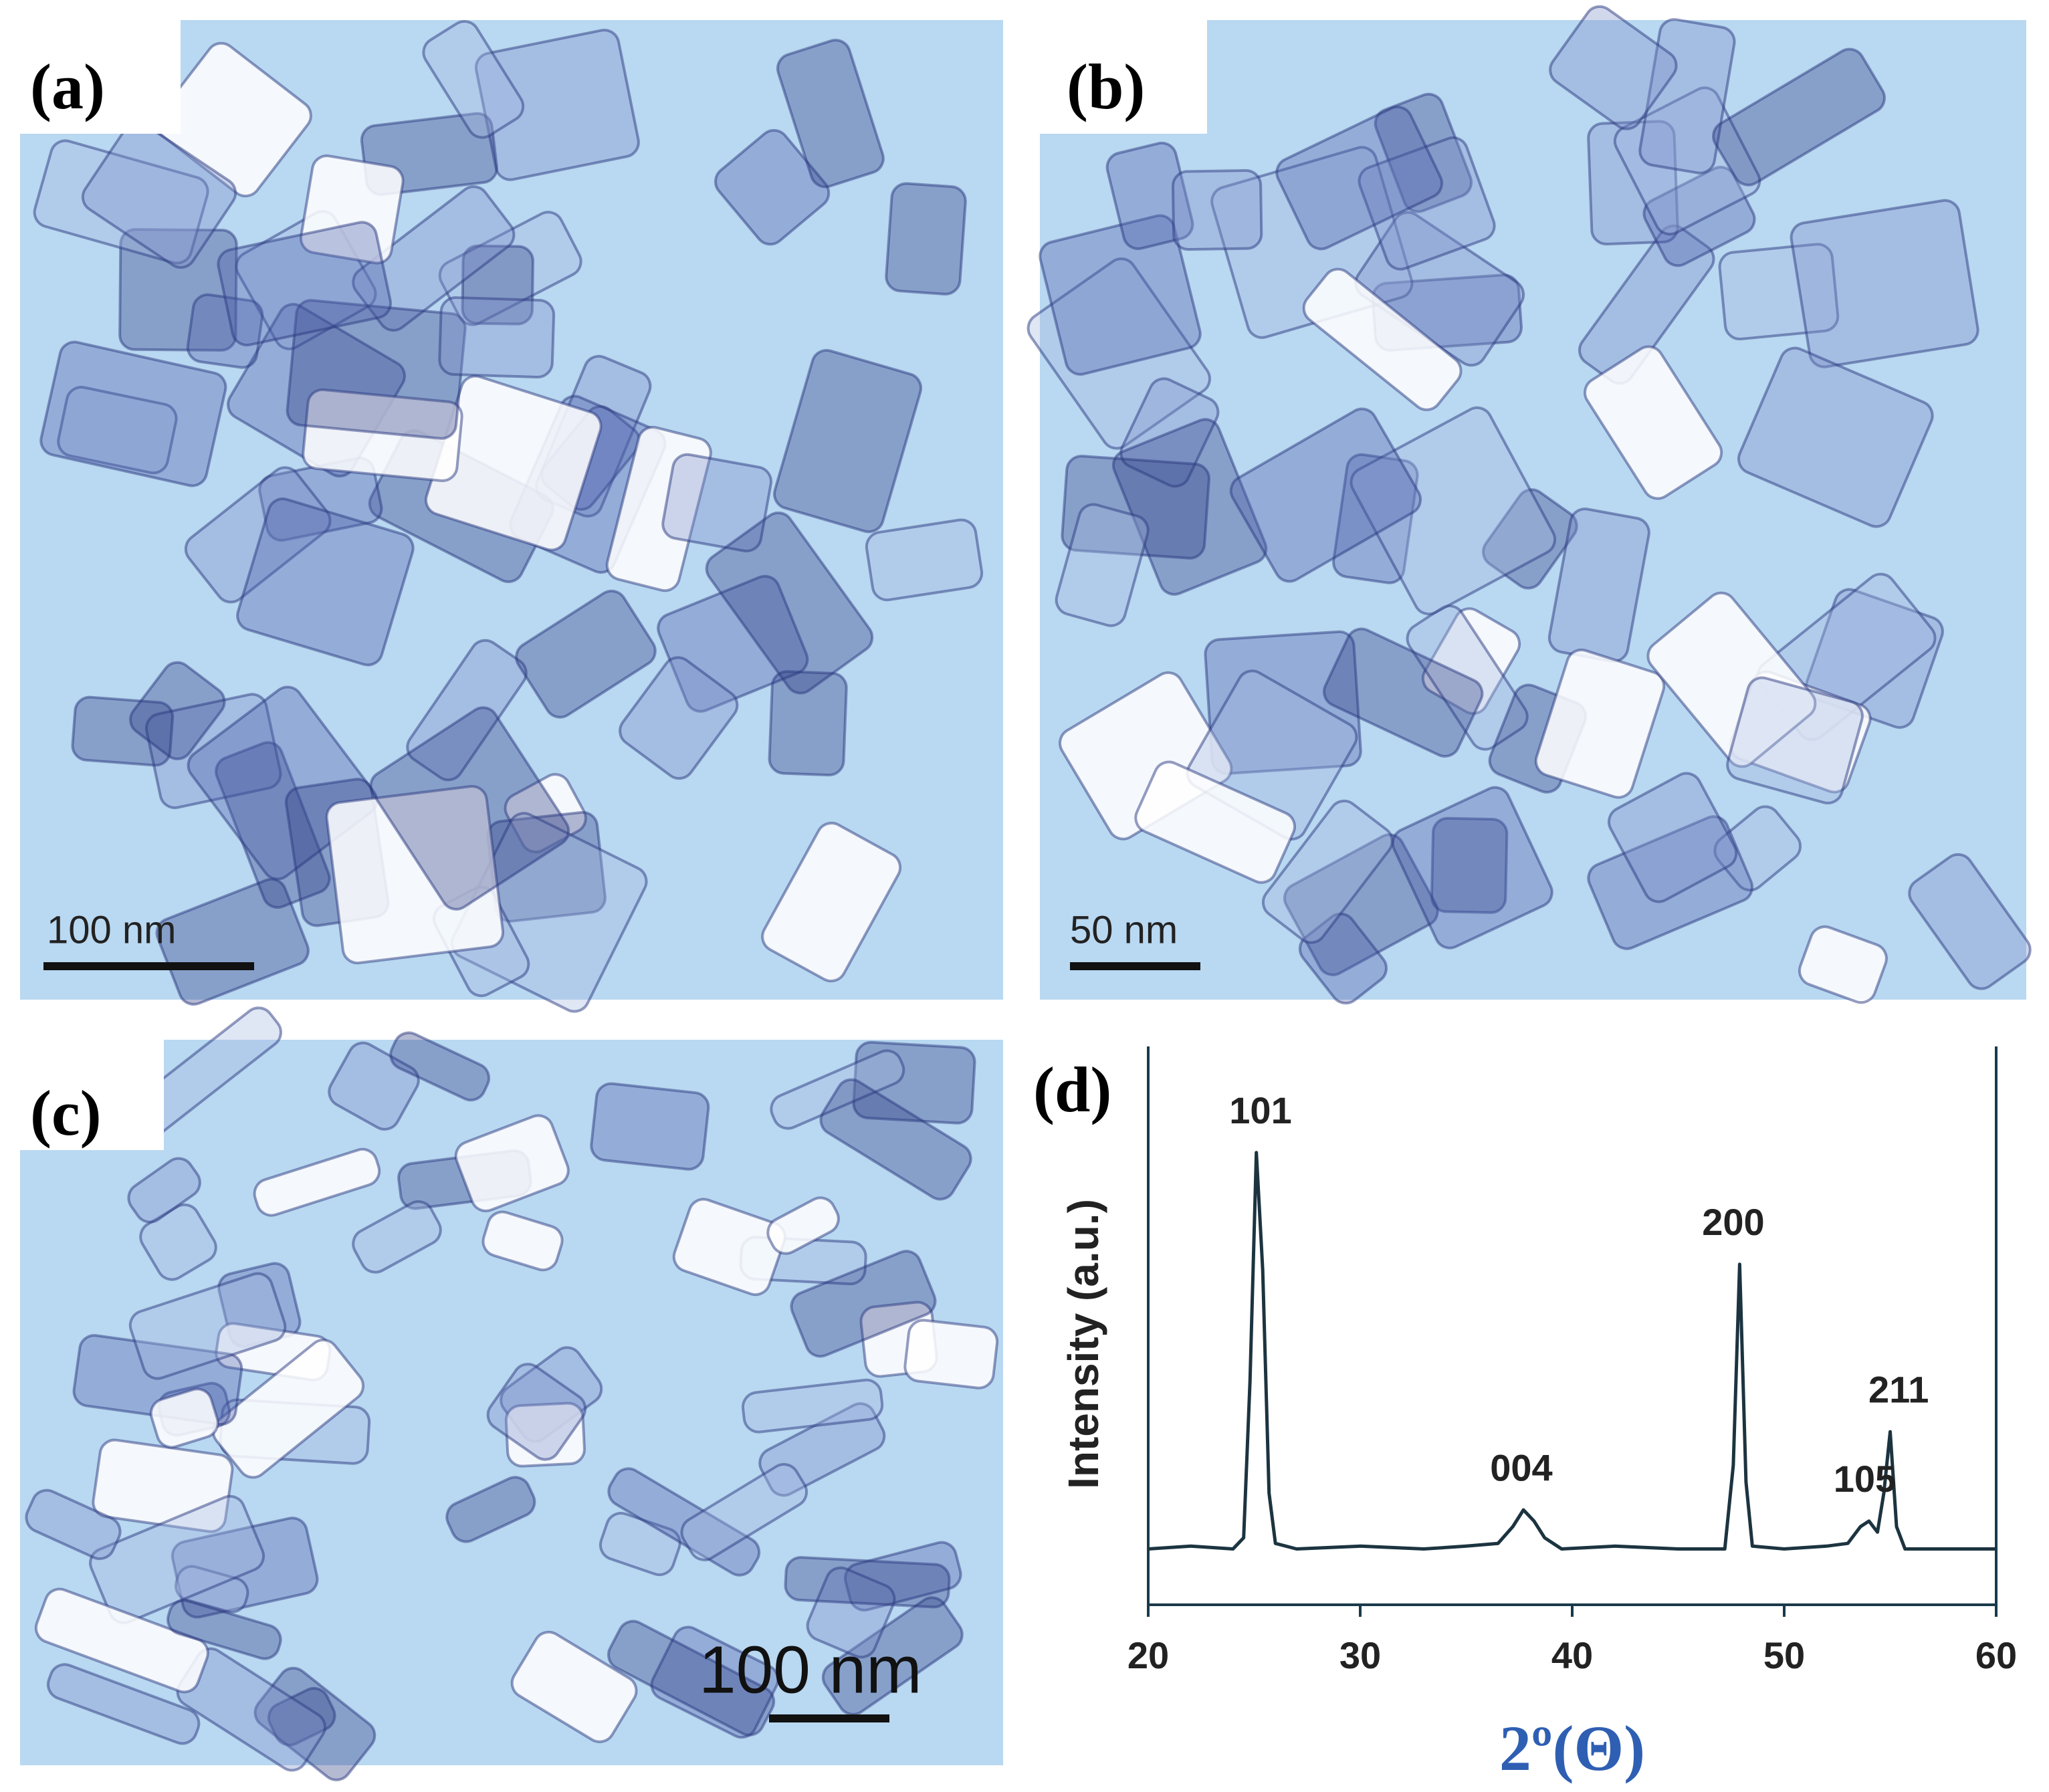 Image resolution: width=2049 pixels, height=1792 pixels. Describe the element at coordinates (1521, 1467) in the screenshot. I see `peak-label: 004` at that location.